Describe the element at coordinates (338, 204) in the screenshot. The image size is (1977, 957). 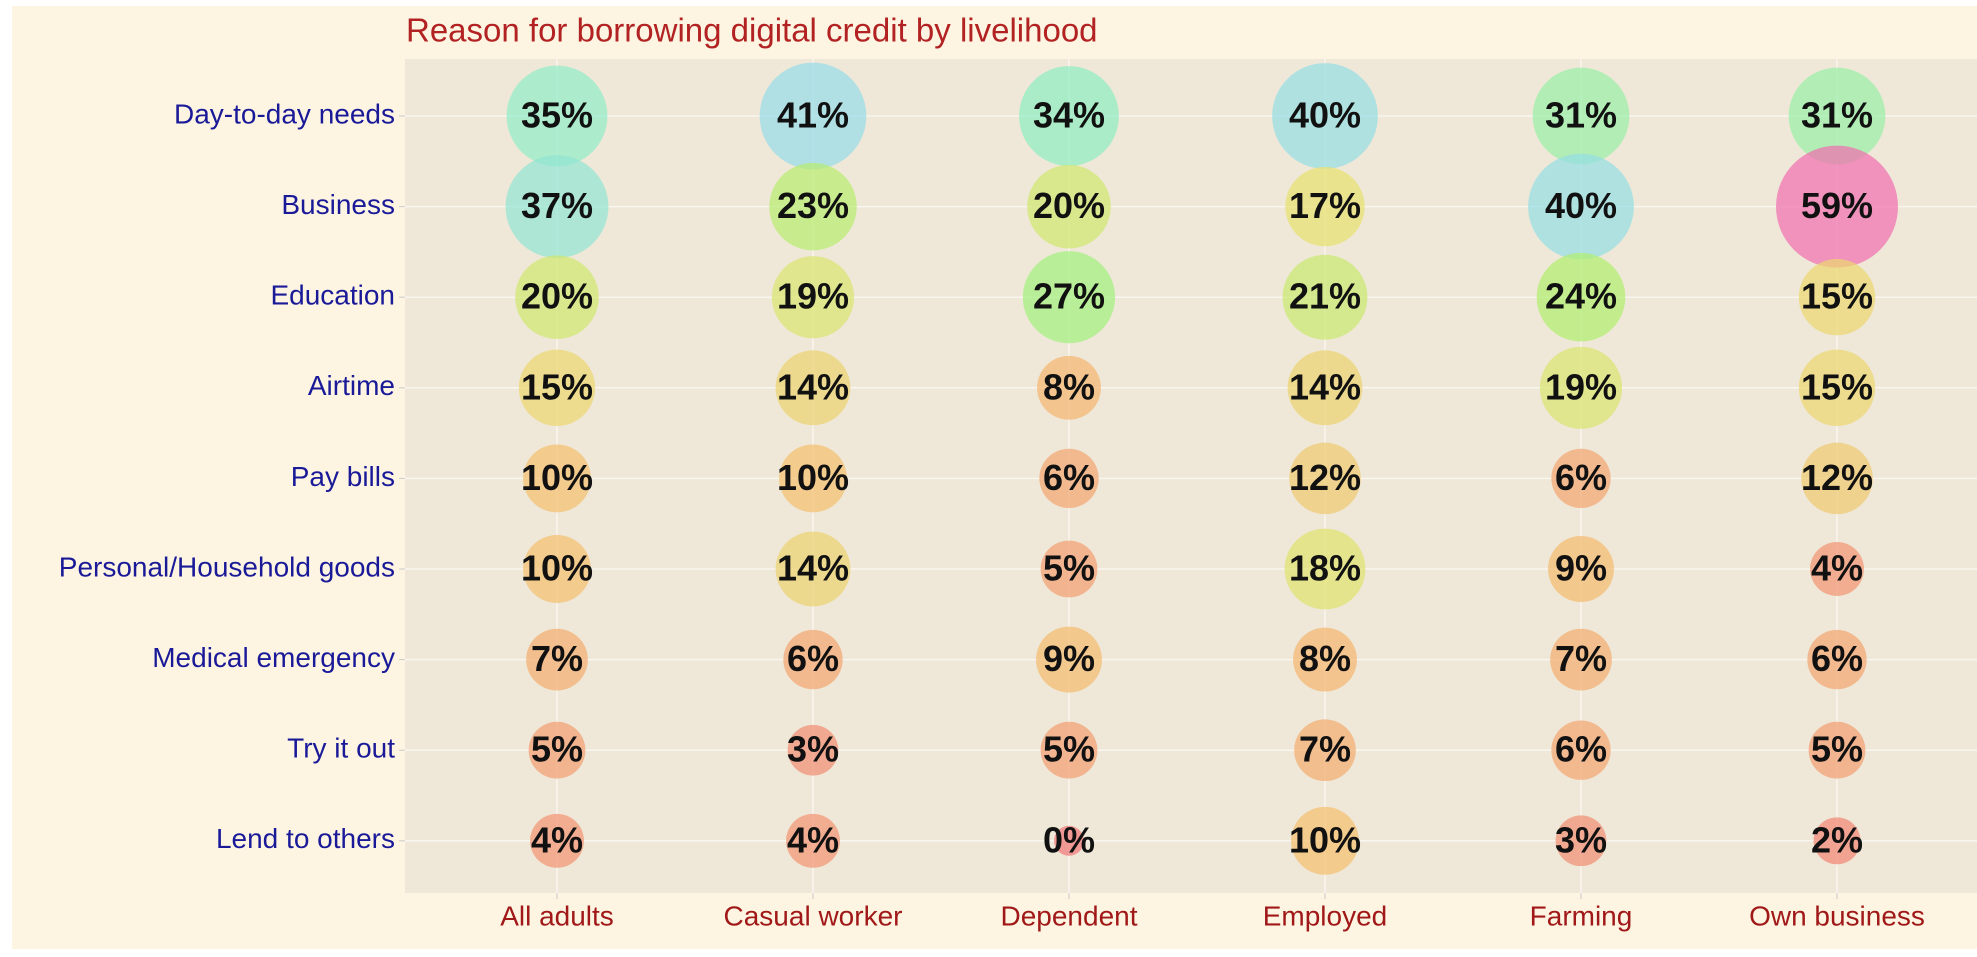
I see `y-tick-label: Business` at that location.